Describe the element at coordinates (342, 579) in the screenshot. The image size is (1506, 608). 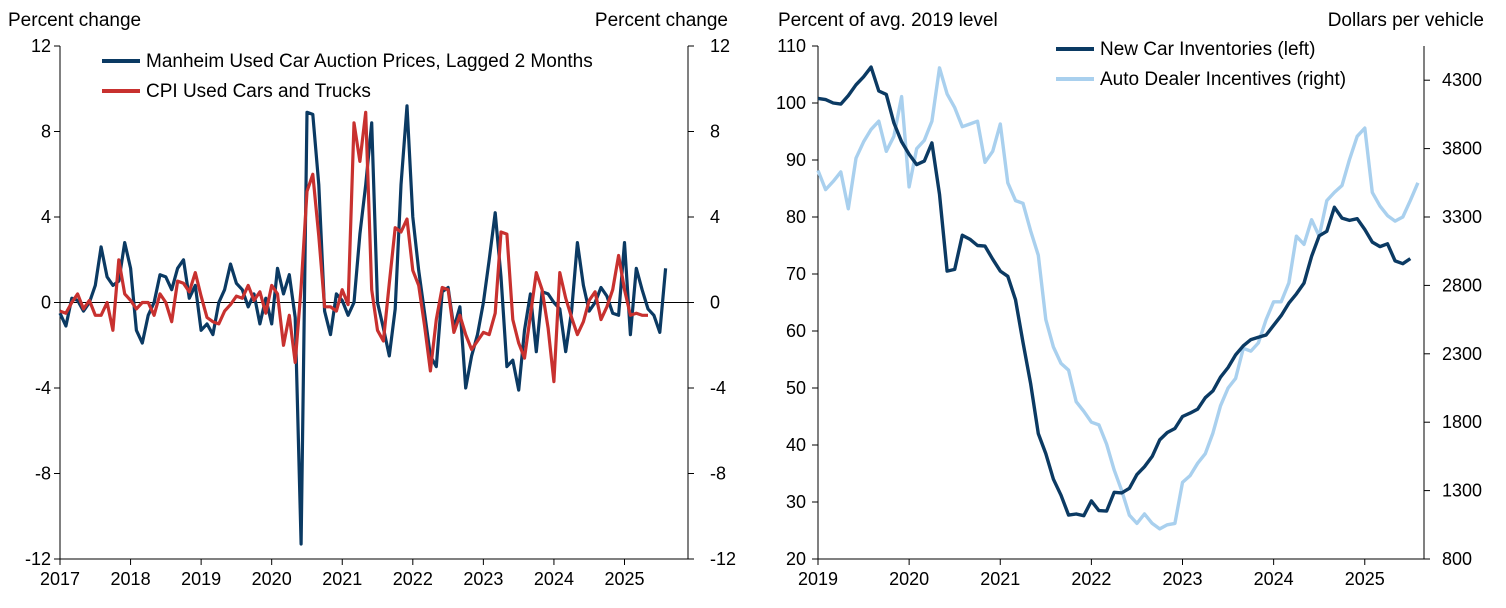
I see `p1-x-tick-label: 2021` at that location.